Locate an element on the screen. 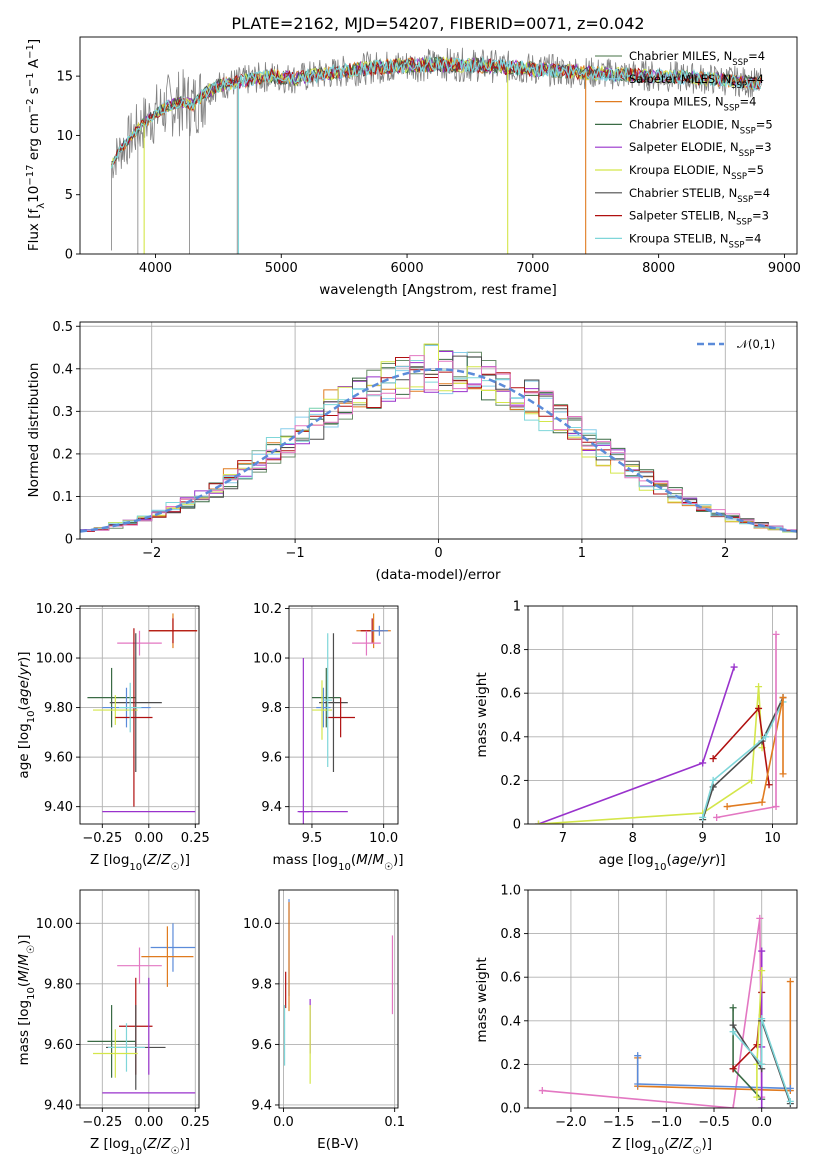  y-tick-label: 10.00 is located at coordinates (54, 924).